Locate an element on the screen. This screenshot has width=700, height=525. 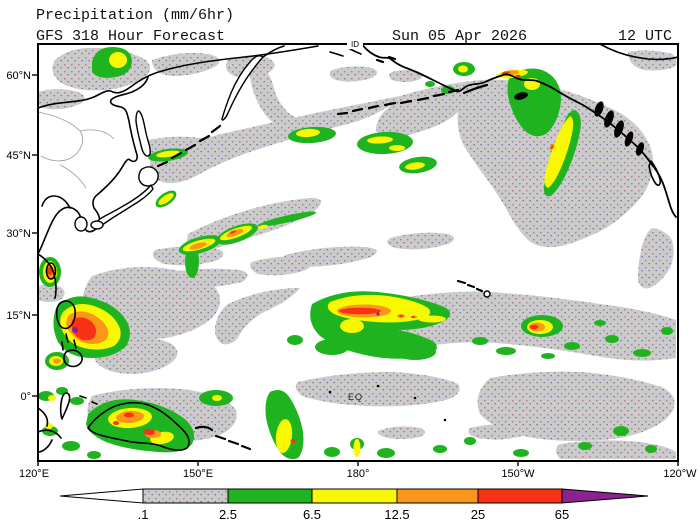
small-atolls is located at coordinates (387, 403).